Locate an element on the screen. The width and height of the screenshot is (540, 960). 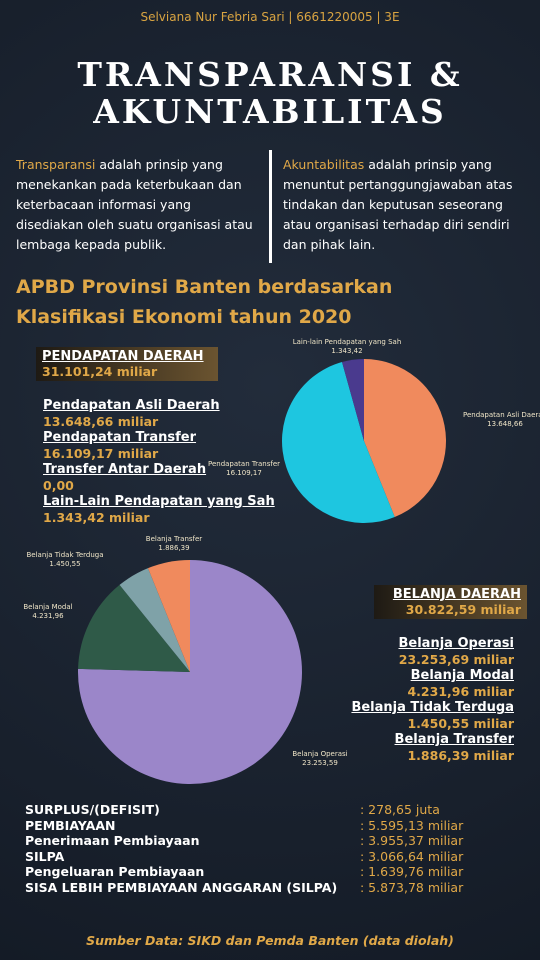
slice-label: Belanja Modal is located at coordinates (47, 607).